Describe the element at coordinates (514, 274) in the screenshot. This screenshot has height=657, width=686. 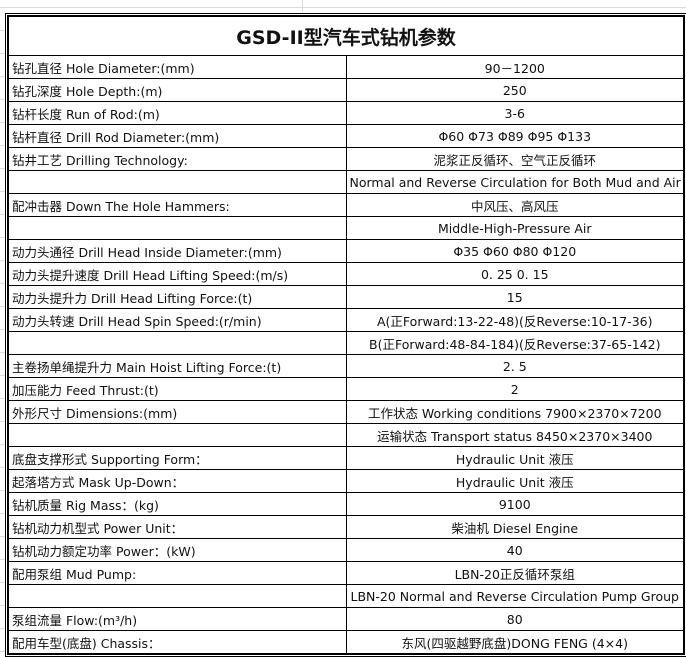
I see `parameter-value: 0. 25 0. 15` at that location.